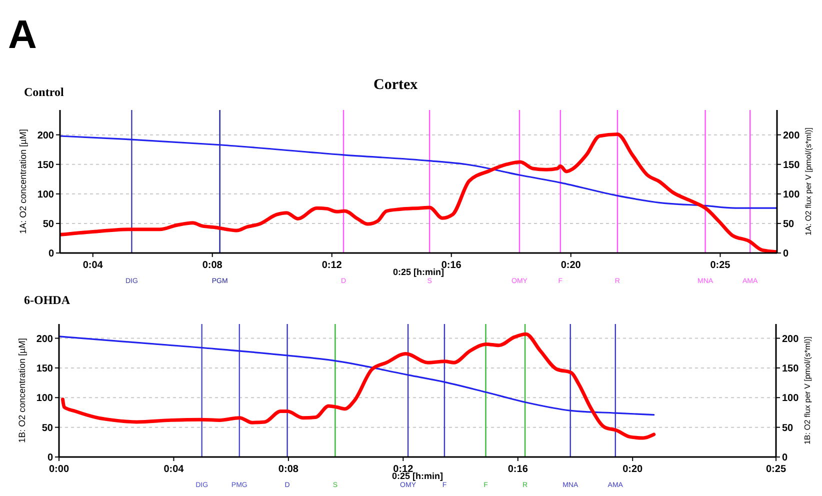 Image resolution: width=822 pixels, height=496 pixels. I want to click on y2-axis-title: 1B: O2 flux per V [pmol/(s*ml)], so click(807, 390).